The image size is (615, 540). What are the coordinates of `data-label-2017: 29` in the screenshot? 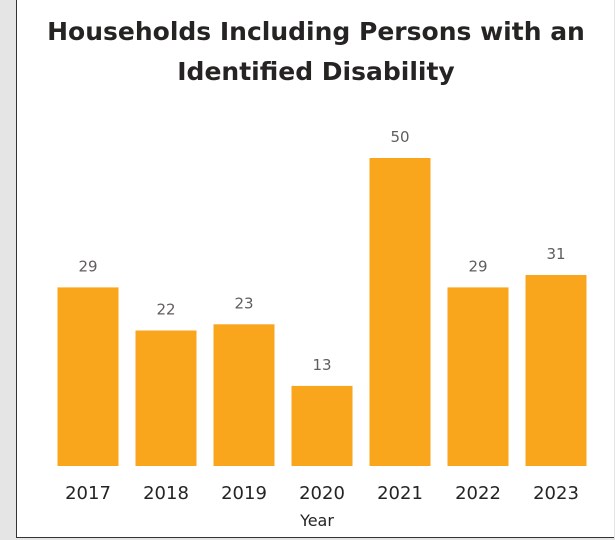 It's located at (87, 266).